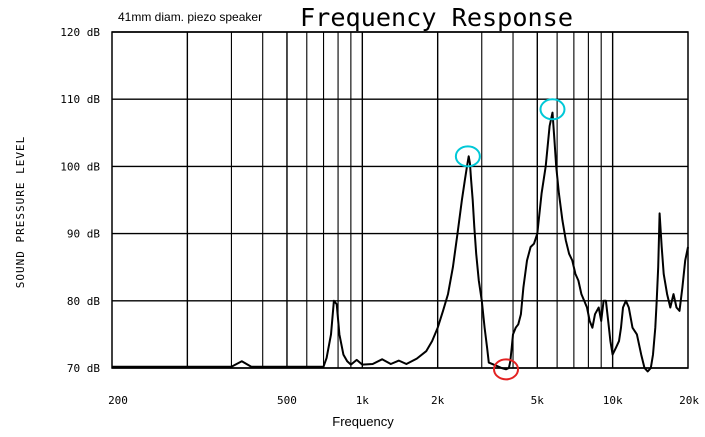 The width and height of the screenshot is (705, 437). I want to click on x-tick-label: 200, so click(118, 400).